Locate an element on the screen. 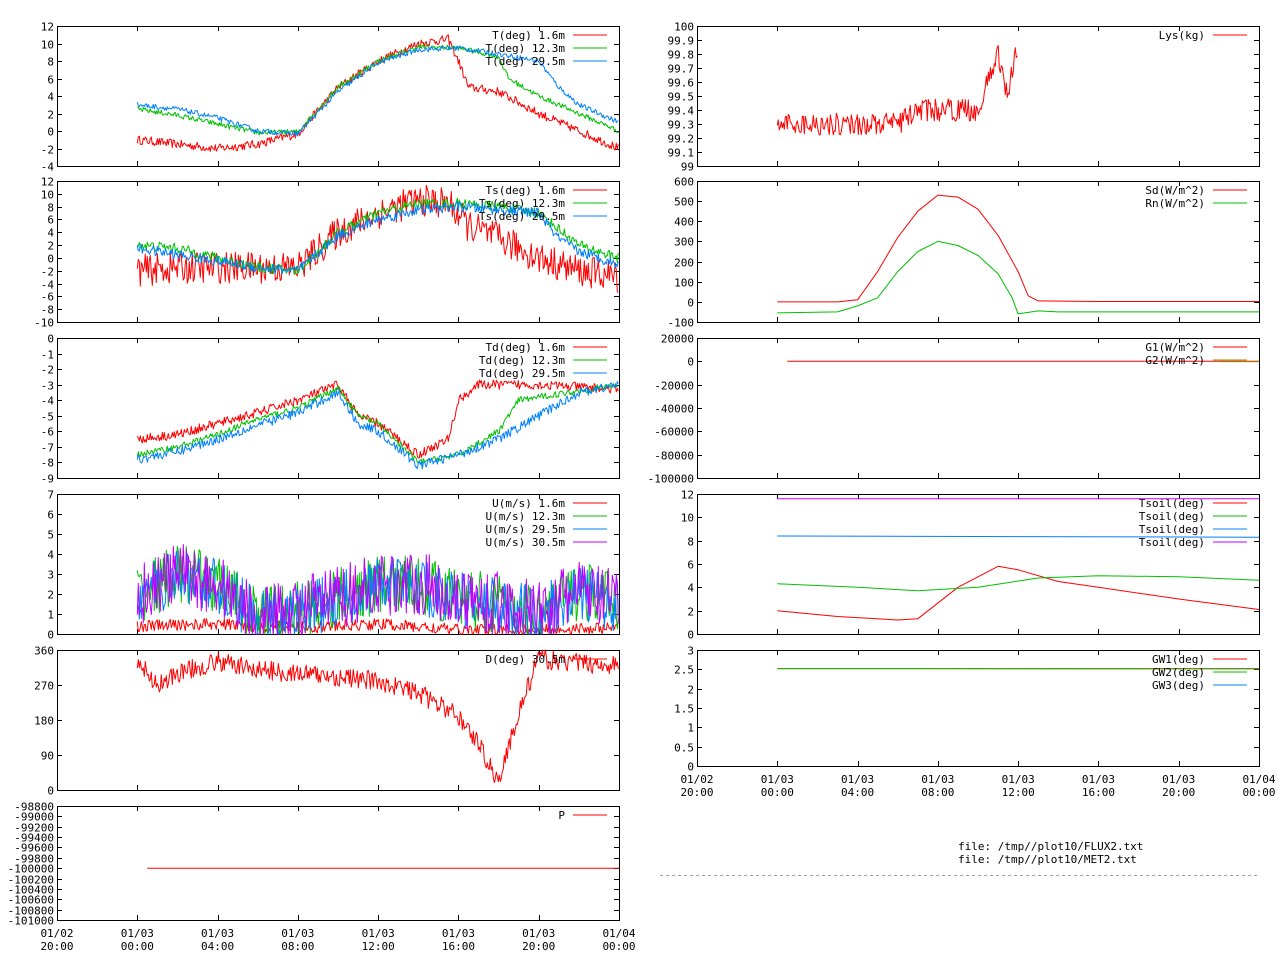 This screenshot has height=960, width=1280. y-tick-label: 600 is located at coordinates (684, 182).